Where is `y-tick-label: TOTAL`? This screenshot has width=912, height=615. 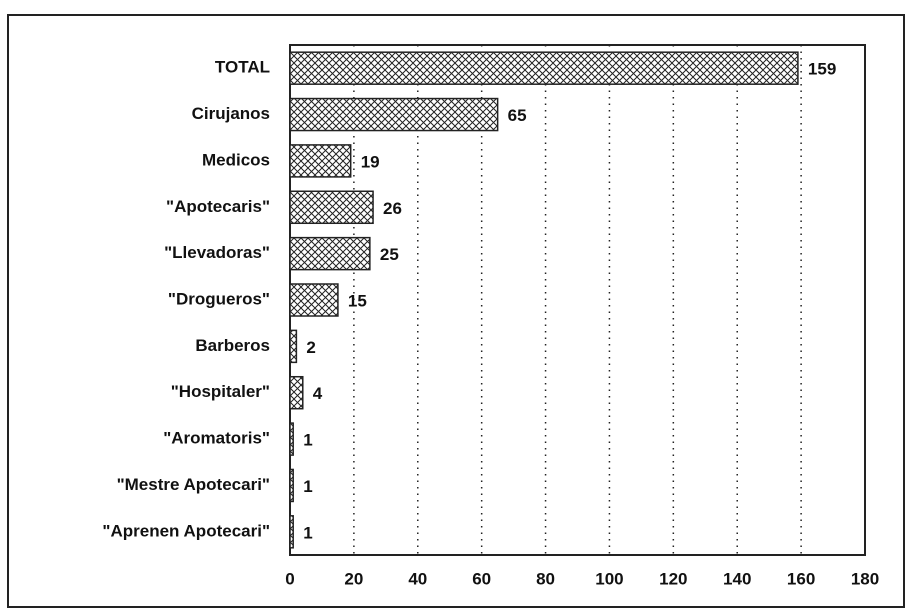 y-tick-label: TOTAL is located at coordinates (242, 67).